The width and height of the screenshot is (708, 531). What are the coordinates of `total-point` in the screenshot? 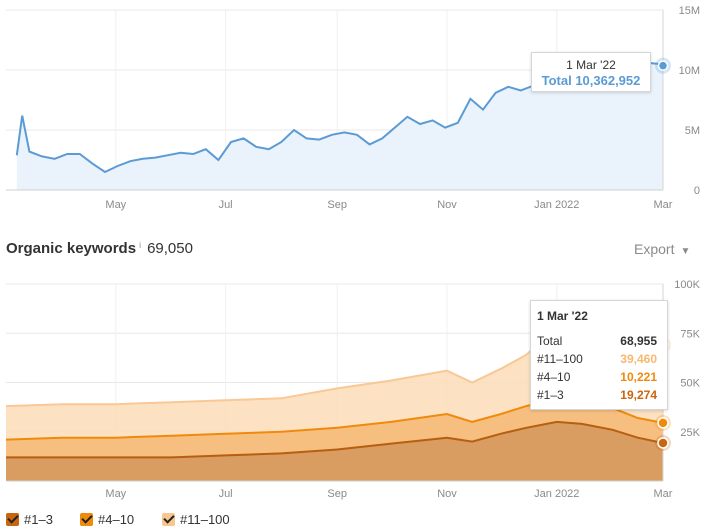 It's located at (663, 65).